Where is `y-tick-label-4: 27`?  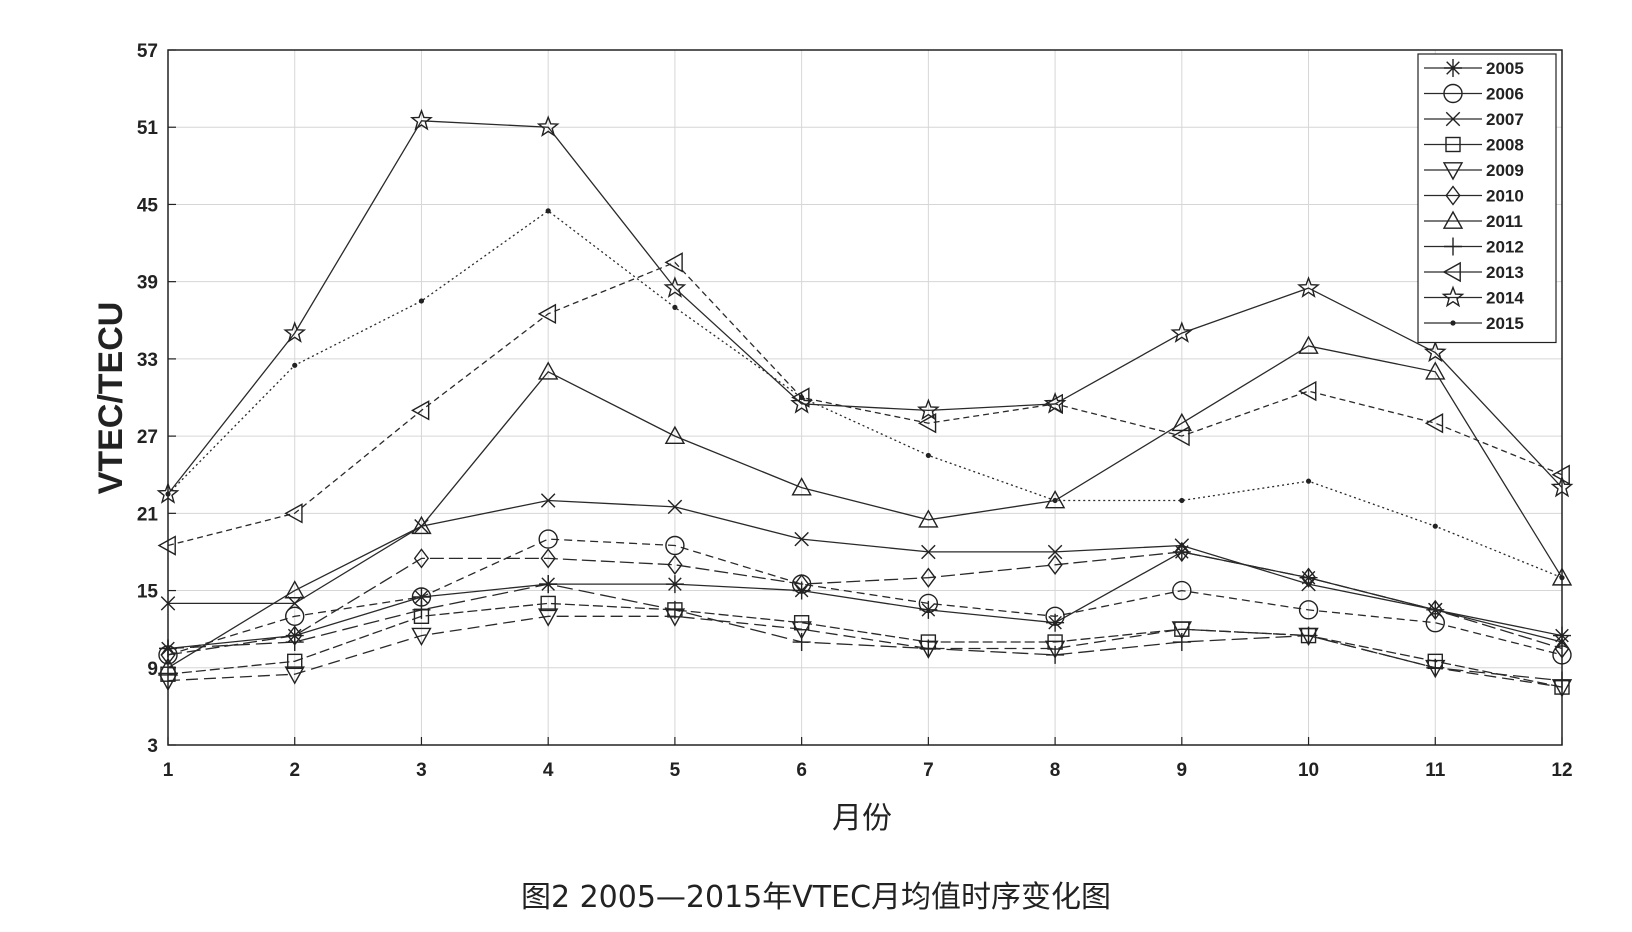
y-tick-label-4: 27 is located at coordinates (147, 437).